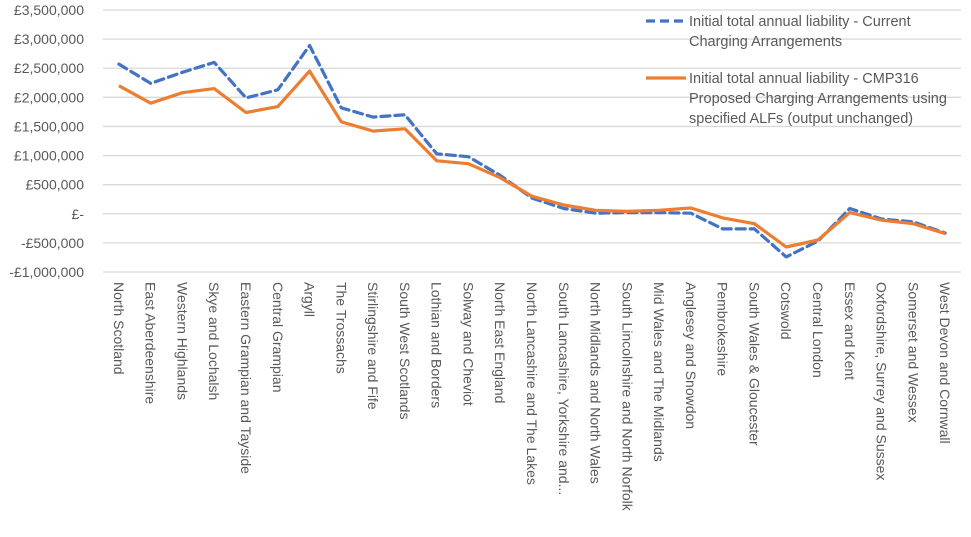 This screenshot has width=971, height=537. What do you see at coordinates (49, 156) in the screenshot?
I see `y-tick-label: £1,000,000` at bounding box center [49, 156].